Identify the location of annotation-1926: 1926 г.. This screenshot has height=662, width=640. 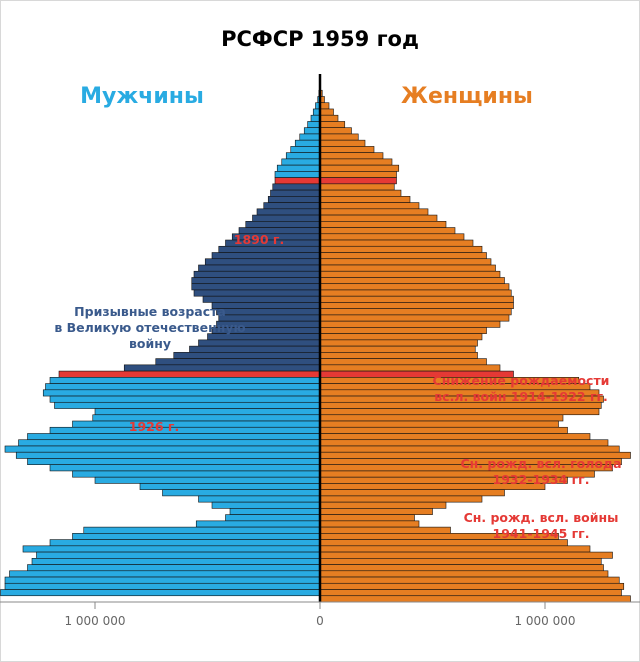
(154, 426).